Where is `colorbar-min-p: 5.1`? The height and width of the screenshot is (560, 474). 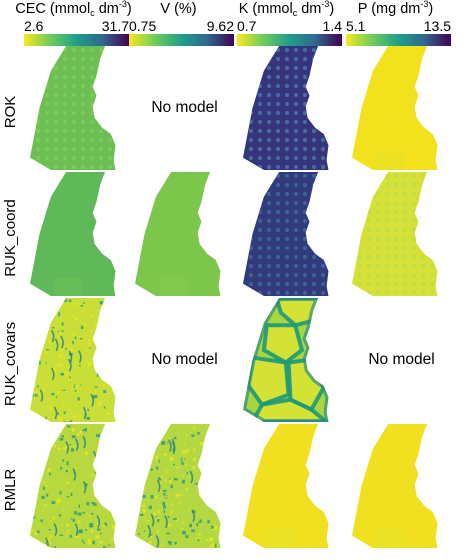
colorbar-min-p: 5.1 is located at coordinates (356, 26).